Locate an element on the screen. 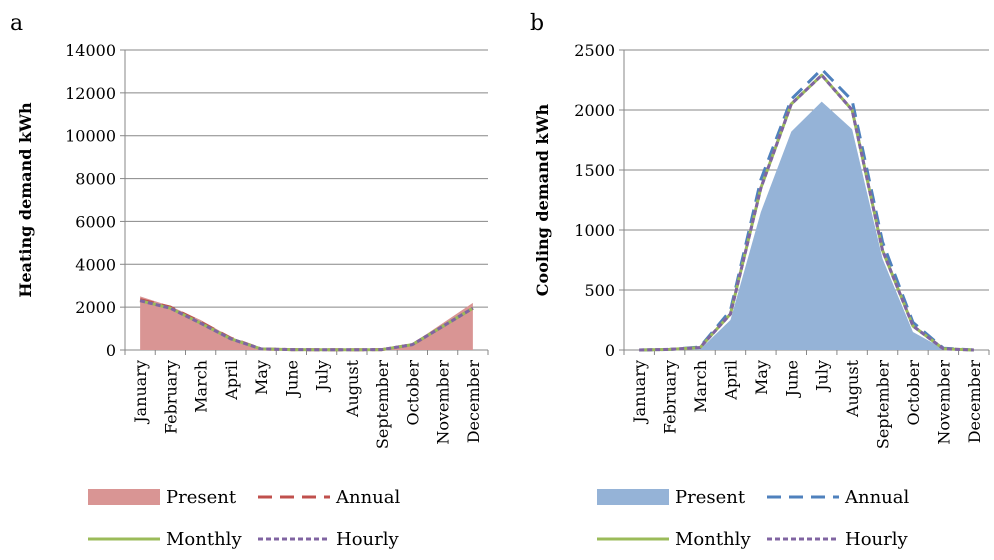  cooling-x-tick-label: August is located at coordinates (852, 388).